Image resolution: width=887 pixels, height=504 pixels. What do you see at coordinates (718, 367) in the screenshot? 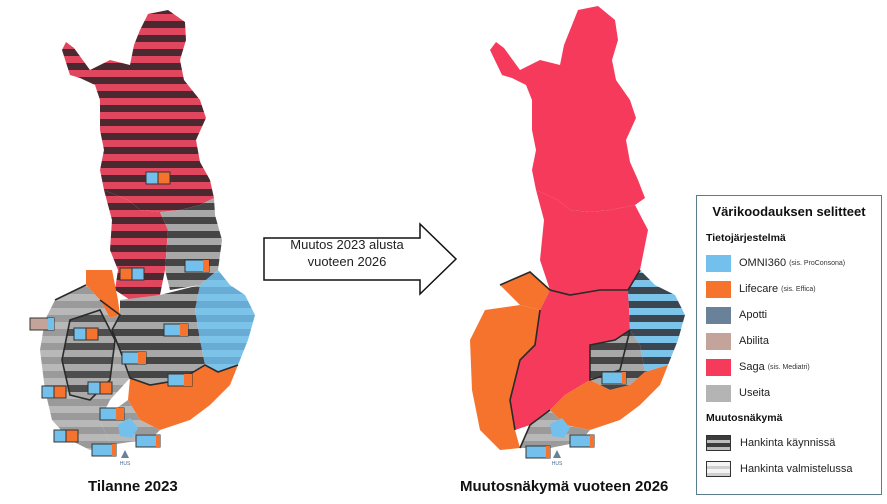
I see `swatch-saga` at bounding box center [718, 367].